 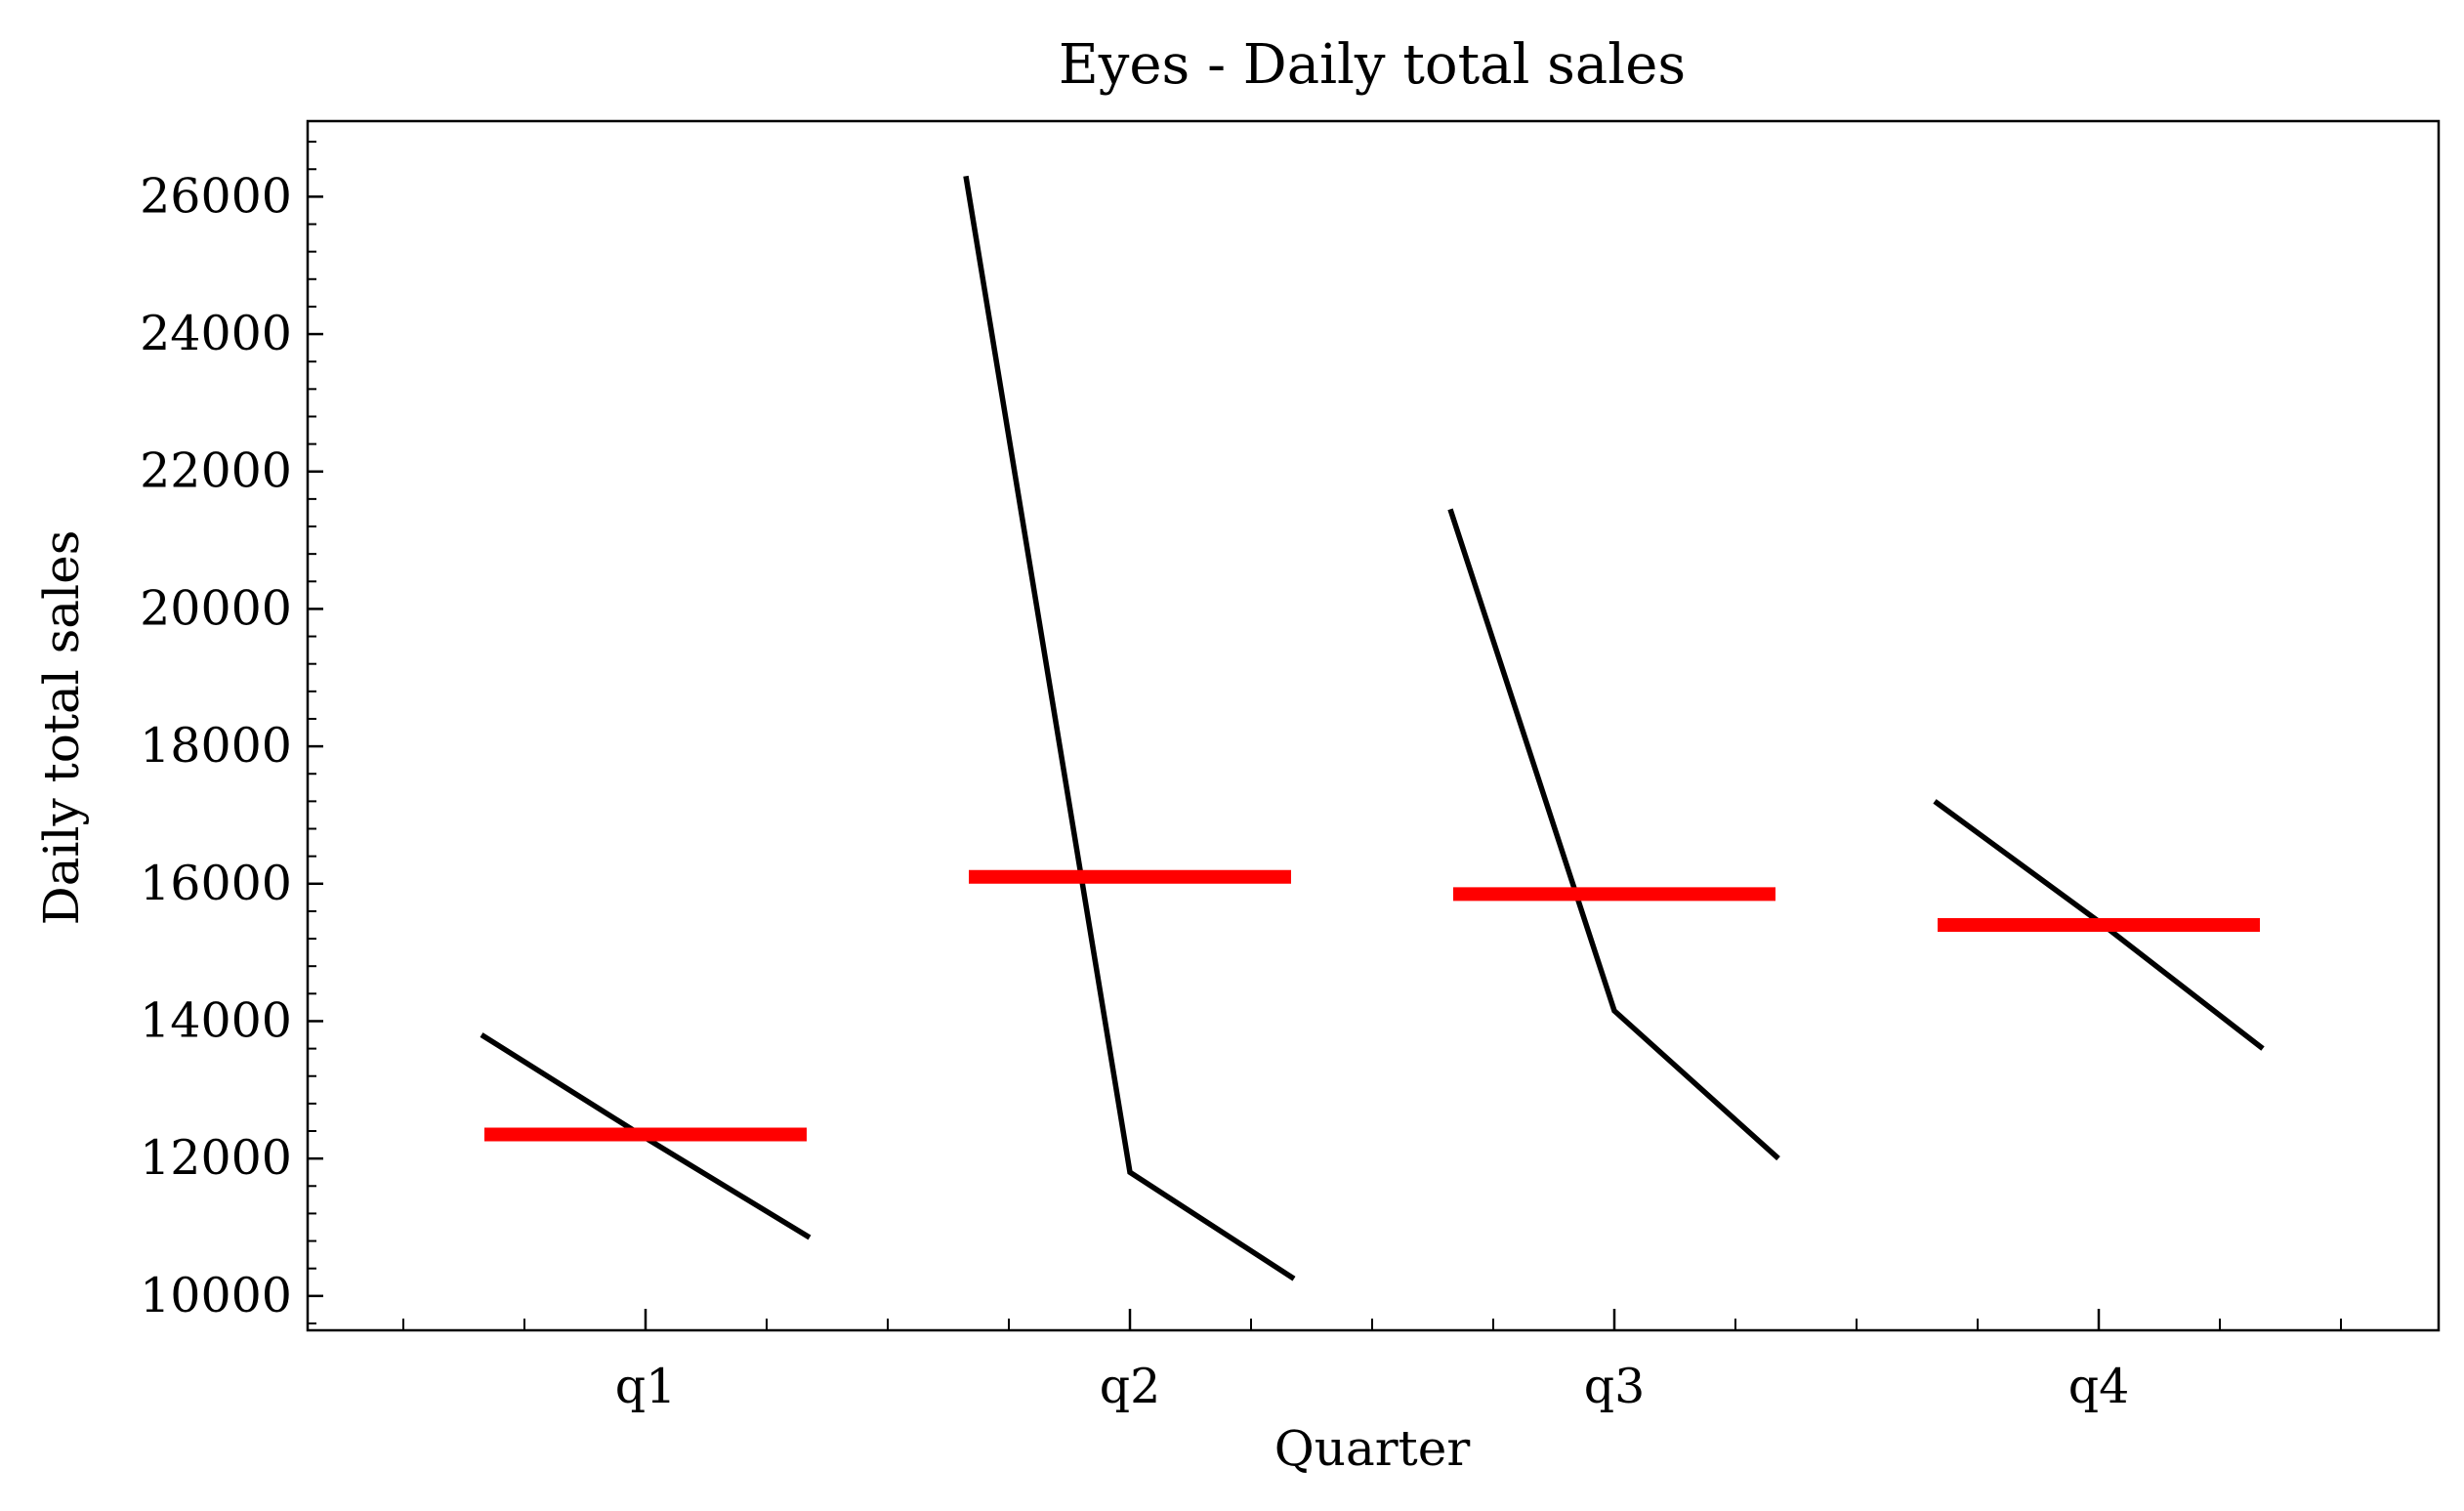 What do you see at coordinates (1614, 834) in the screenshot?
I see `subseries-line-q3` at bounding box center [1614, 834].